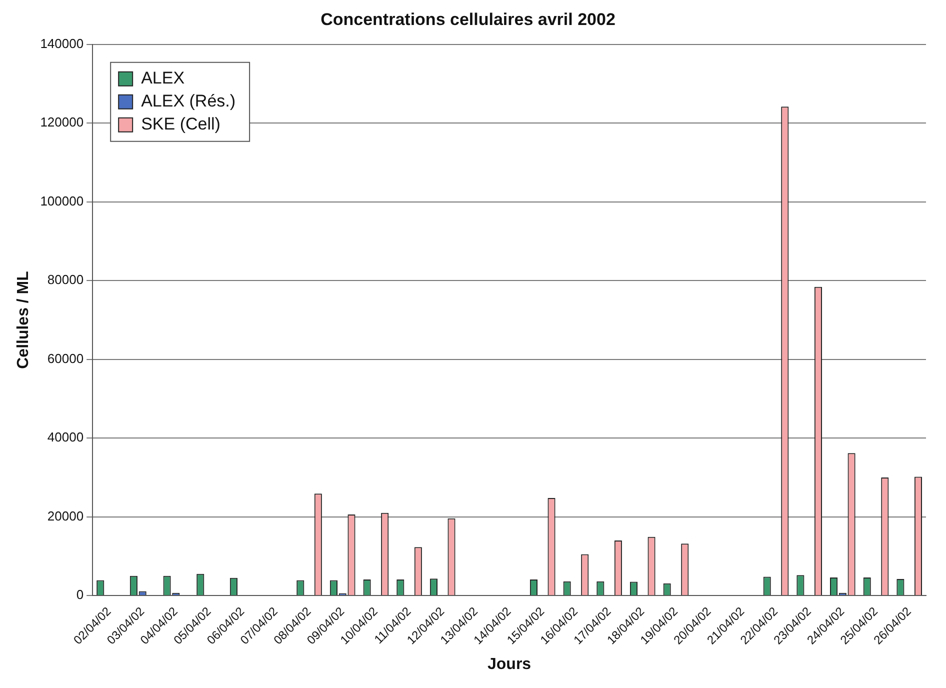  I want to click on y-tick-label: 0, so click(80, 594).